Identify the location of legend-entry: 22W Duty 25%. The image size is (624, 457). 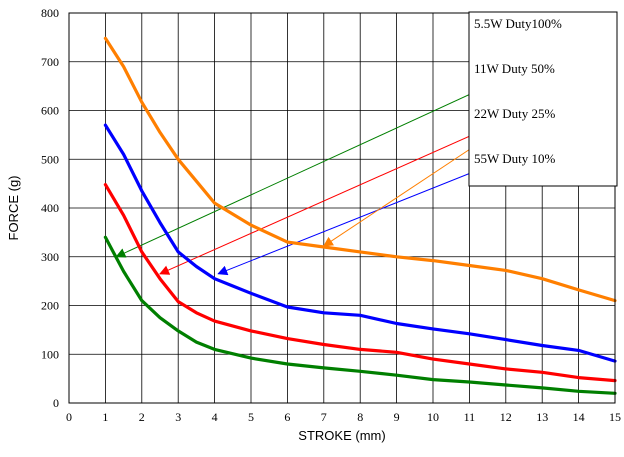
(515, 113).